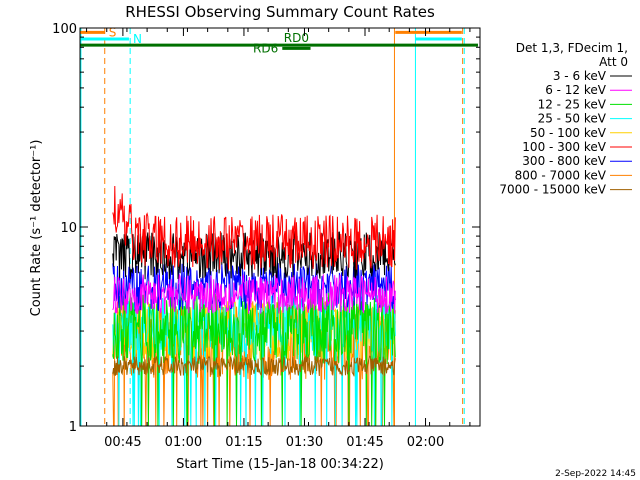  Describe the element at coordinates (296, 38) in the screenshot. I see `flag-label-2: RD0` at that location.